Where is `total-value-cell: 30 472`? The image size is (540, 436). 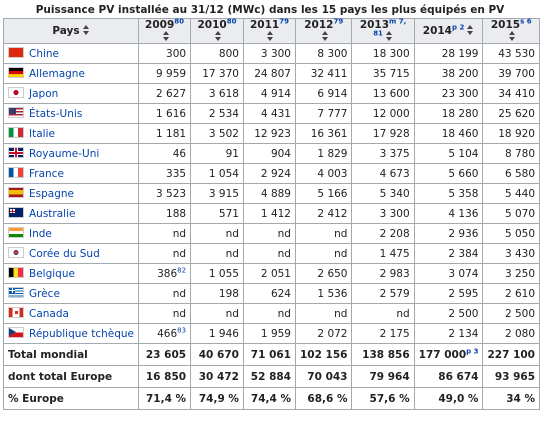
total-value-cell: 30 472 is located at coordinates (217, 376).